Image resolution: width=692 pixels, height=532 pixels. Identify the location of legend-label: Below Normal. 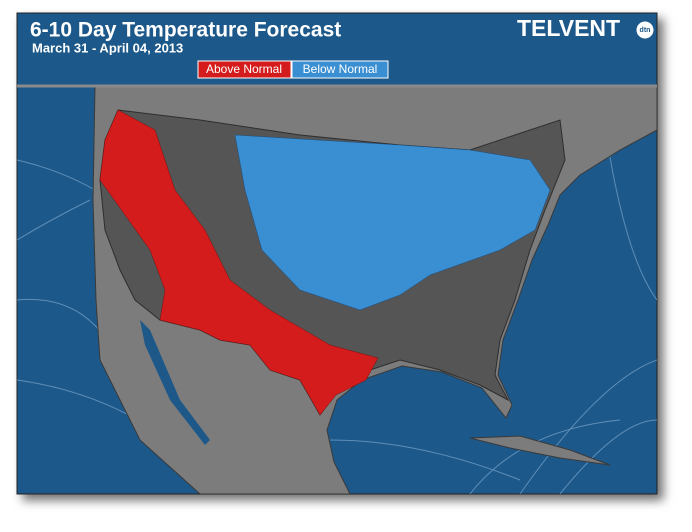
(340, 69).